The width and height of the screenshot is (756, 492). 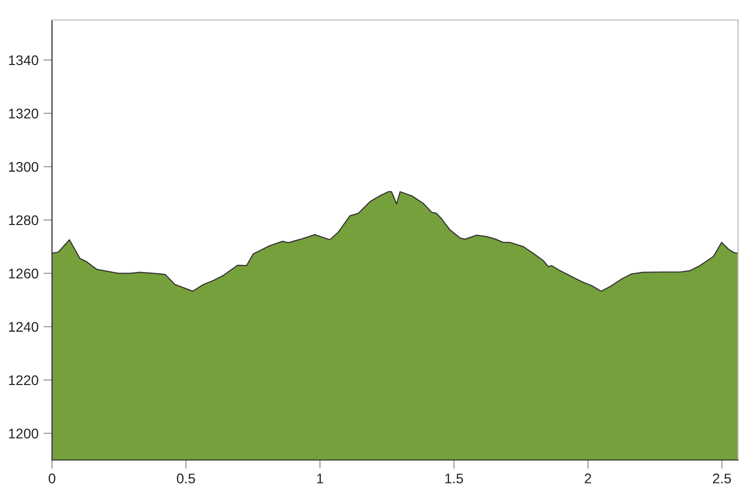 What do you see at coordinates (23, 113) in the screenshot?
I see `y-tick-label: 1320` at bounding box center [23, 113].